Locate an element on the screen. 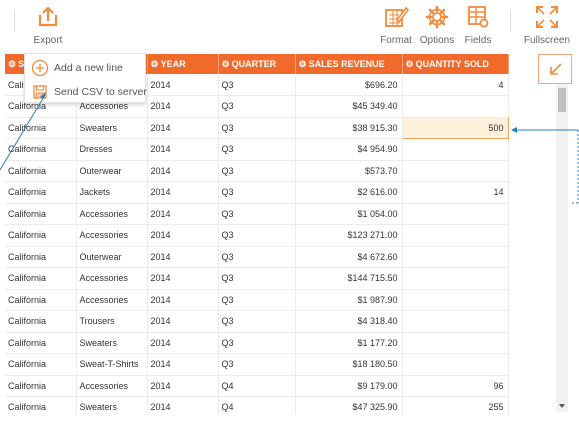  table-cell: 4 is located at coordinates (455, 85).